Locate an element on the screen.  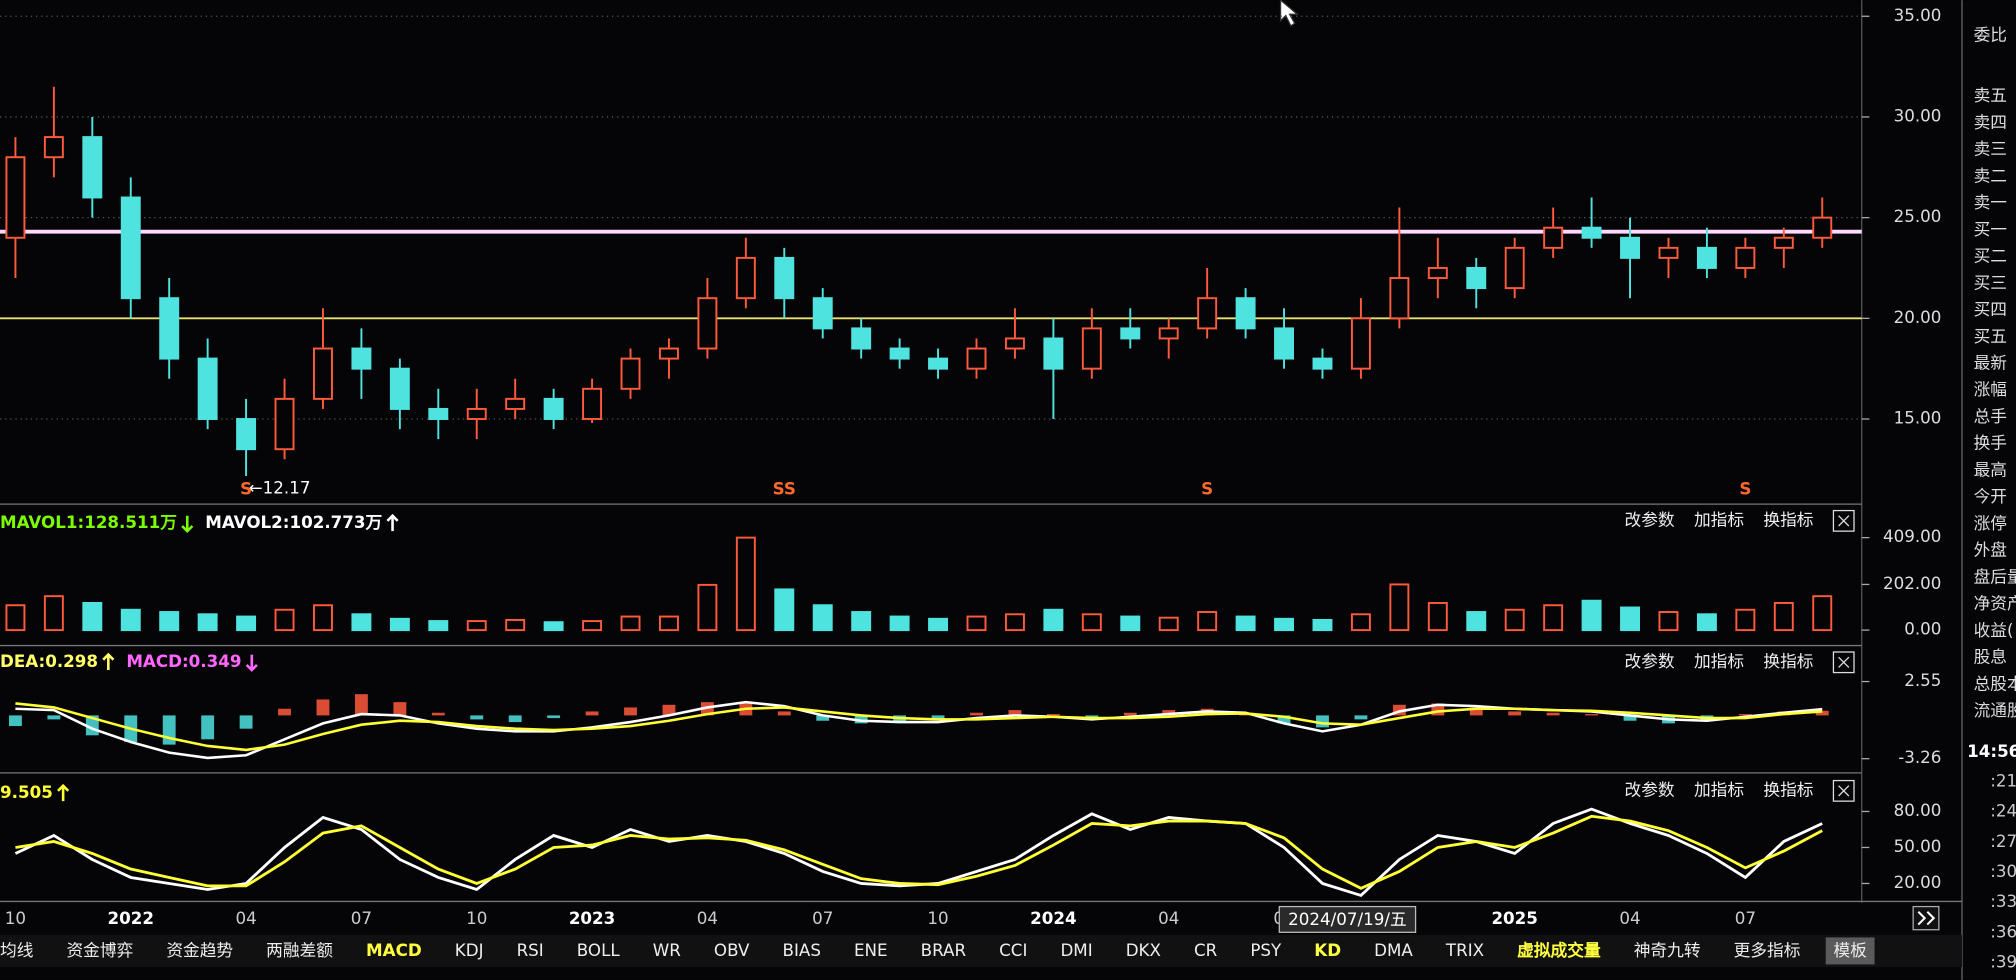
indicator-tab: KDJ is located at coordinates (469, 950).